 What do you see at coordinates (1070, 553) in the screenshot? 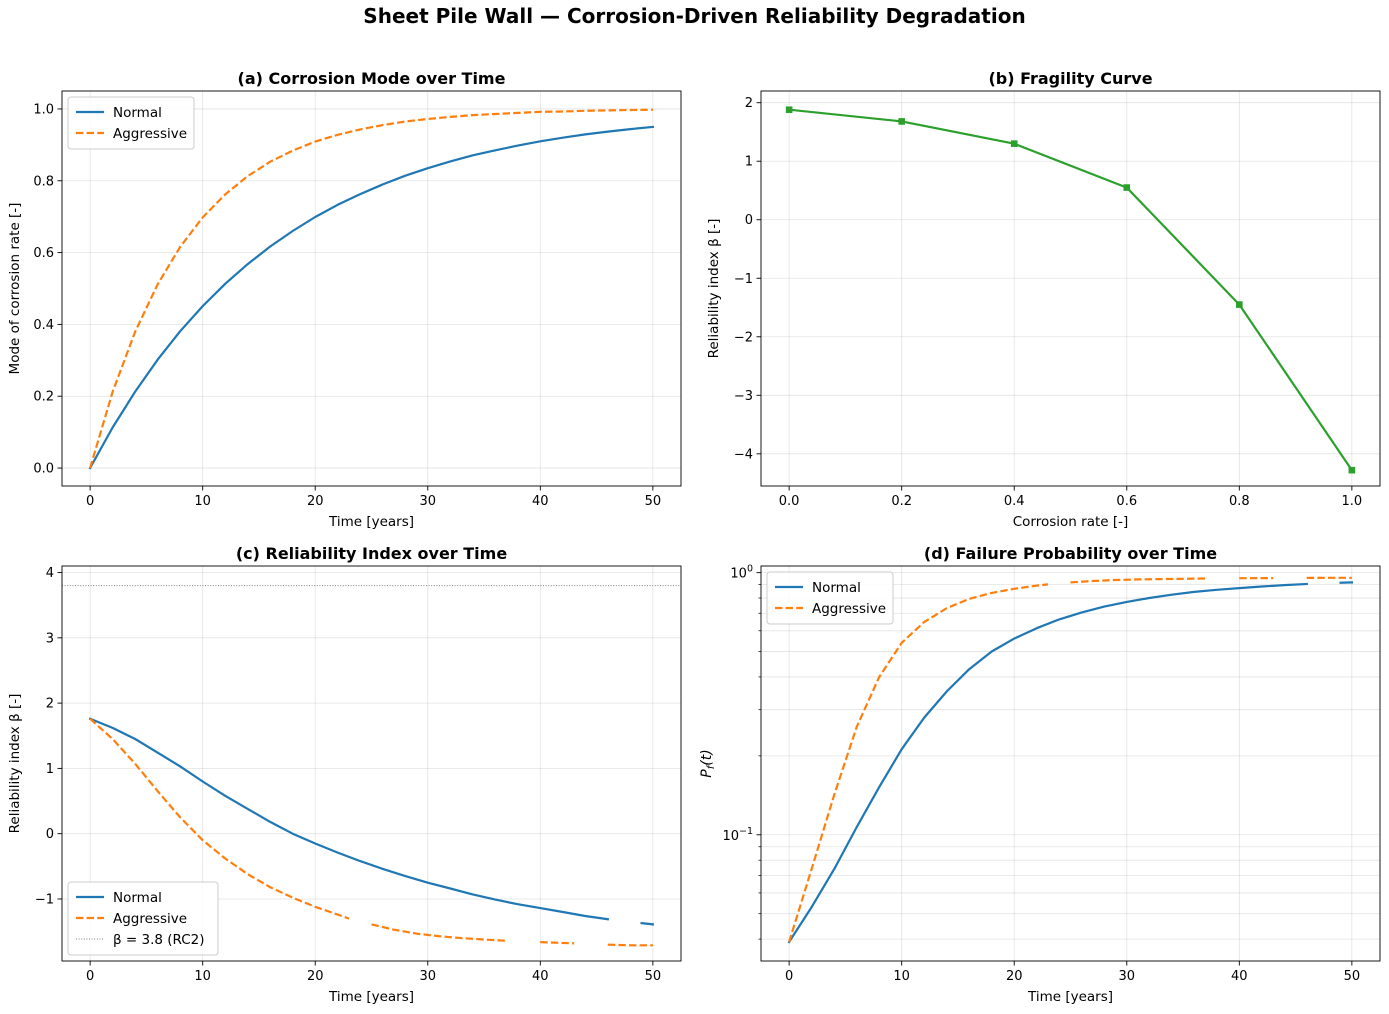
I see `chart-title: (d) Failure Probability over Time` at bounding box center [1070, 553].